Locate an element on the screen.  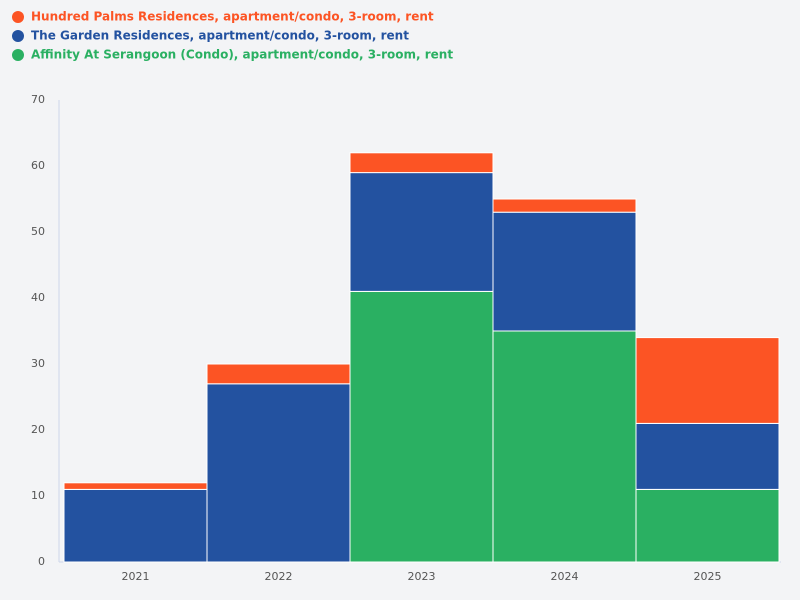
y-tick-label: 0 is located at coordinates (41, 561).